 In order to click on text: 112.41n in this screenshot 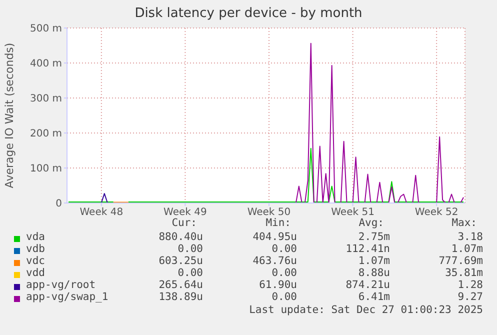, I will do `click(368, 249)`.